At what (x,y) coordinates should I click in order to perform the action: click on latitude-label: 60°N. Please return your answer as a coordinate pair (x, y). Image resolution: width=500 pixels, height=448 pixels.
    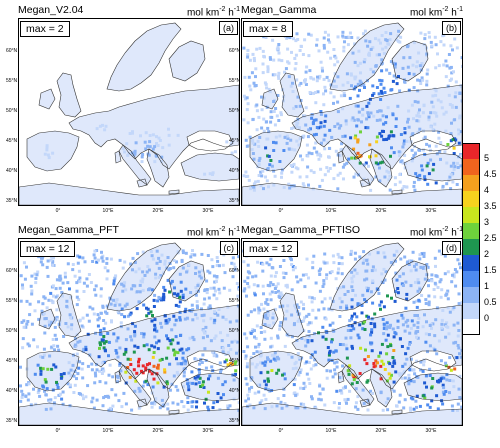
    Looking at the image, I should click on (12, 51).